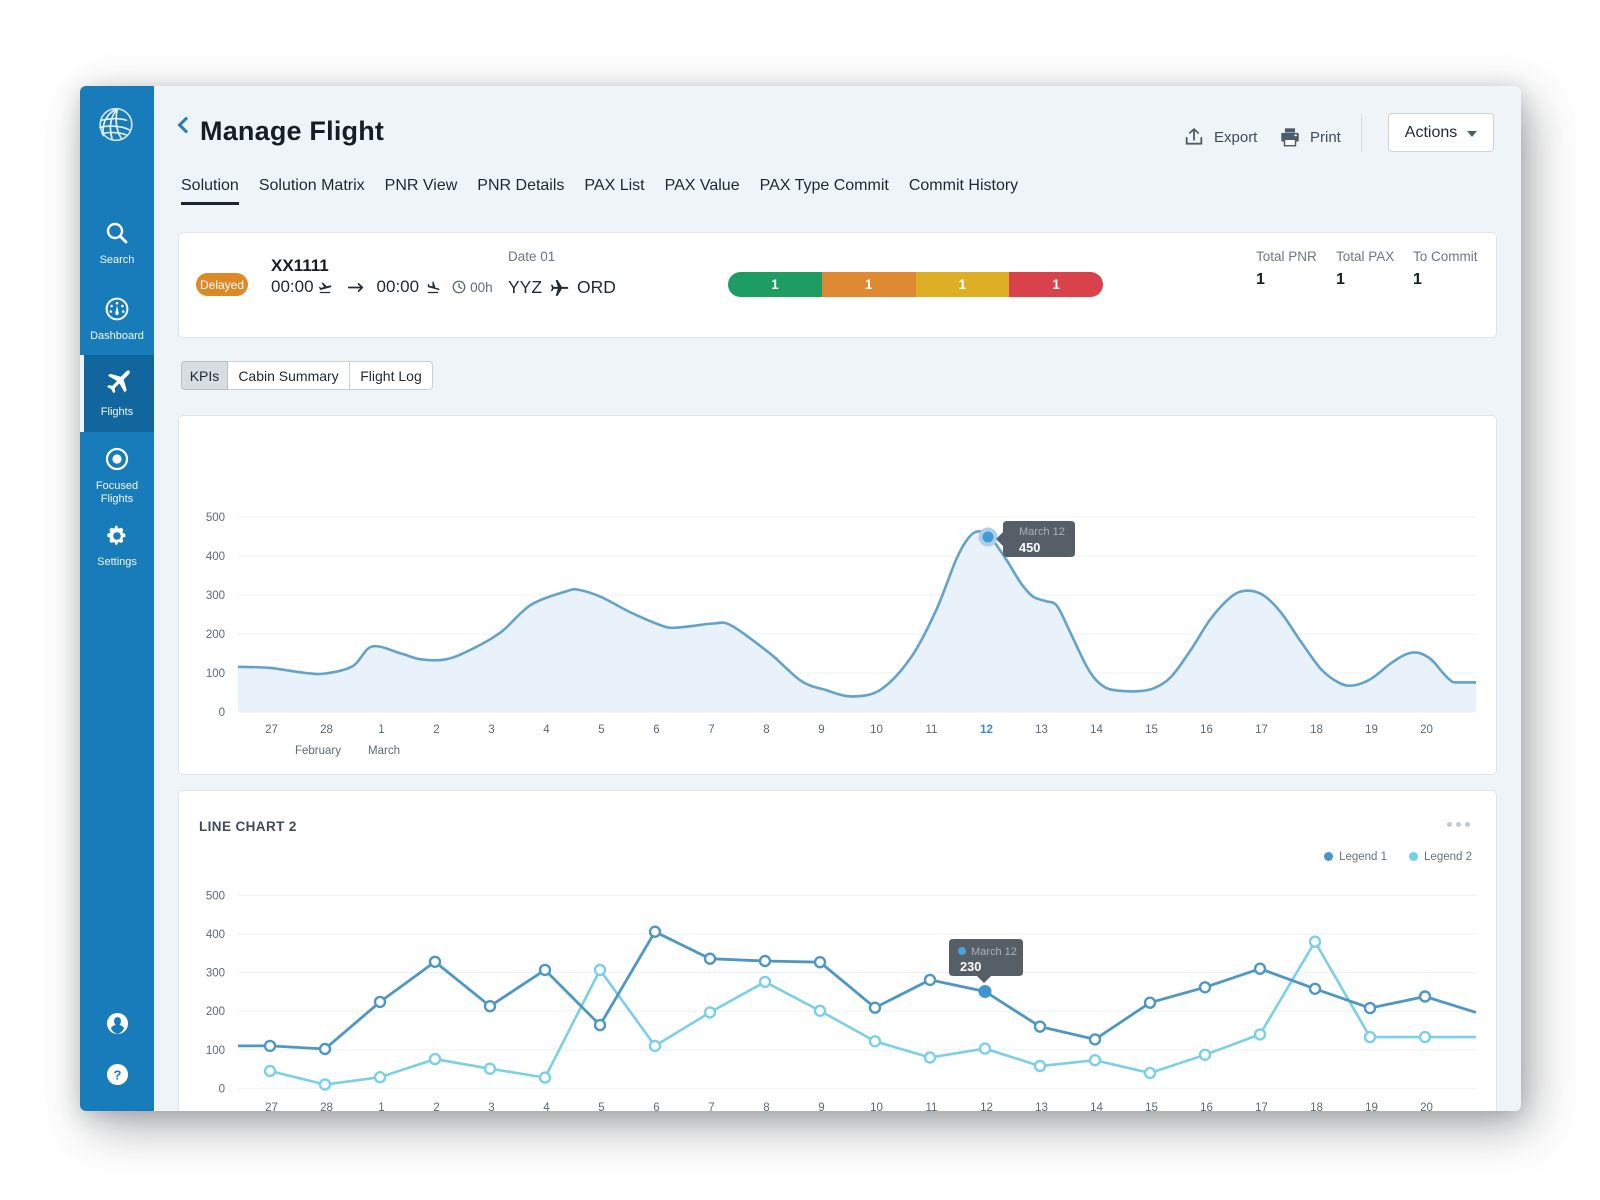 This screenshot has width=1600, height=1200. What do you see at coordinates (318, 751) in the screenshot?
I see `svg-text: February` at bounding box center [318, 751].